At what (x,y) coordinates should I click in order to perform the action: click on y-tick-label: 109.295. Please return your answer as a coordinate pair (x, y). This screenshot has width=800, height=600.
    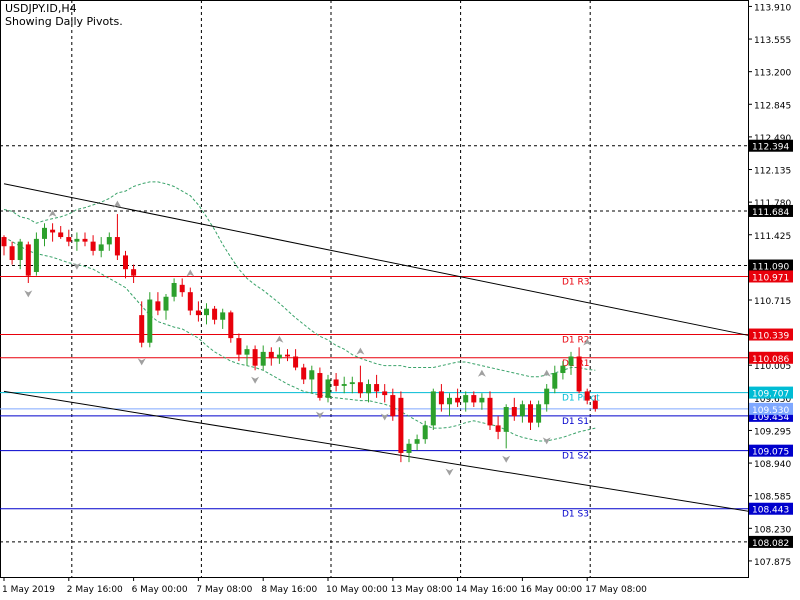
    Looking at the image, I should click on (772, 432).